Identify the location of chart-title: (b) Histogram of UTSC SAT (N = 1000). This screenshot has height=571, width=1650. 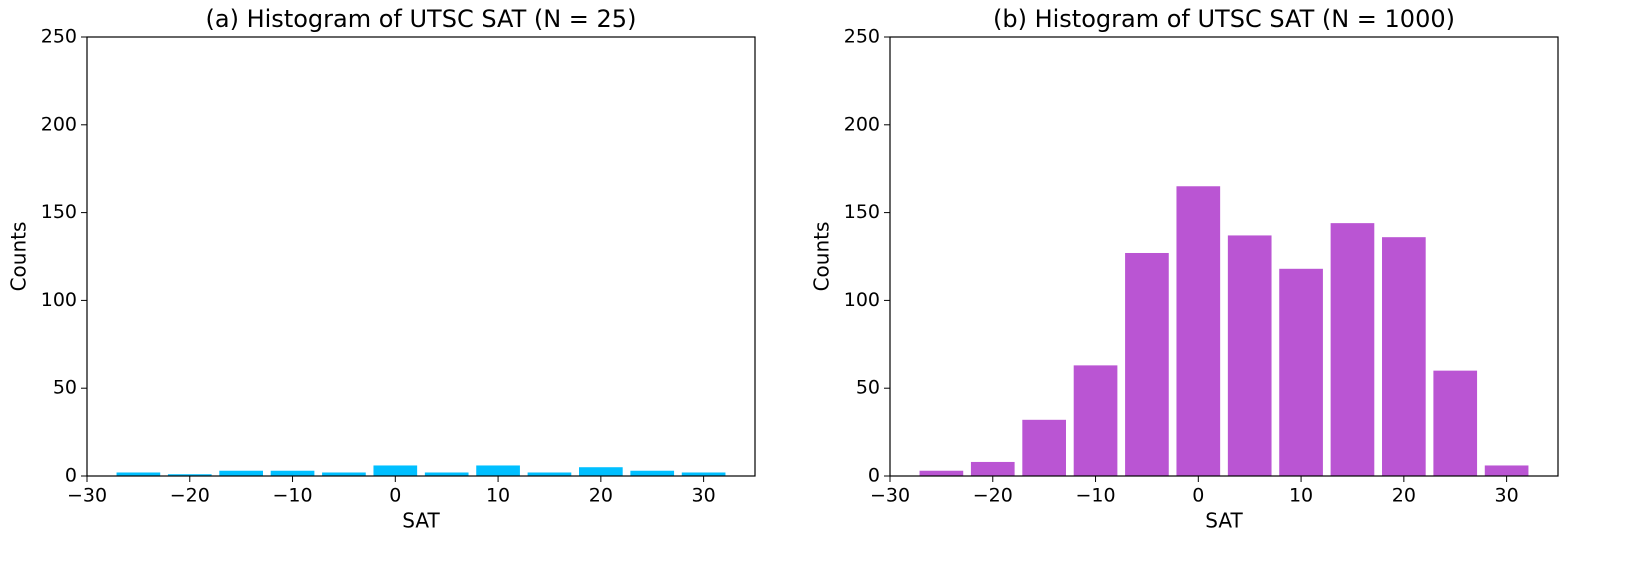
(1224, 19).